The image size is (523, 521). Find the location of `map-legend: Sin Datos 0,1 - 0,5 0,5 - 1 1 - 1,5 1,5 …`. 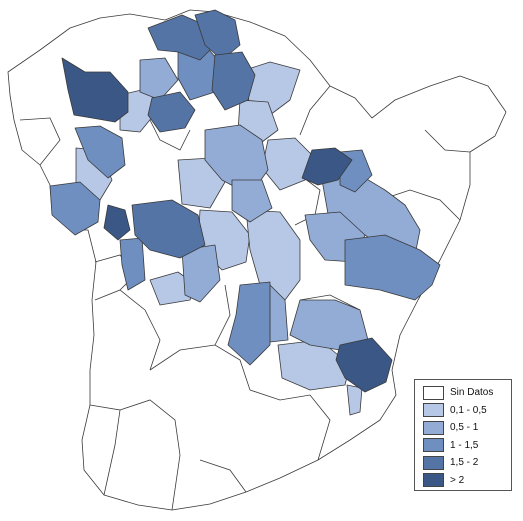

map-legend: Sin Datos 0,1 - 0,5 0,5 - 1 1 - 1,5 1,5 … is located at coordinates (463, 435).